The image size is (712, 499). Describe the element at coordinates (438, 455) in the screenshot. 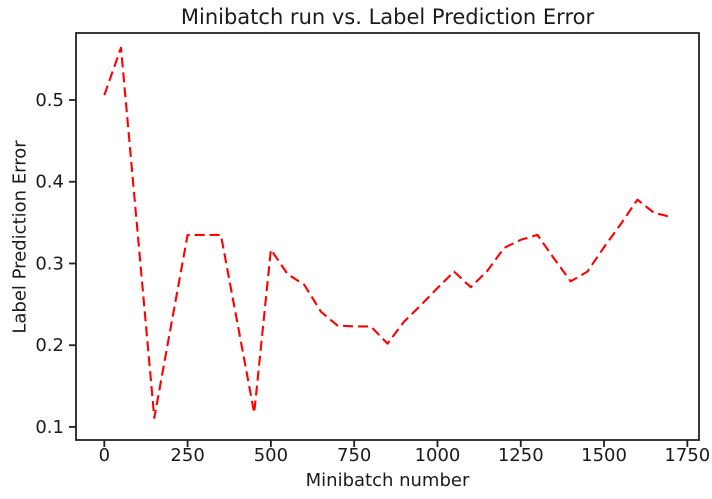

I see `x-tick-label: 1000` at that location.